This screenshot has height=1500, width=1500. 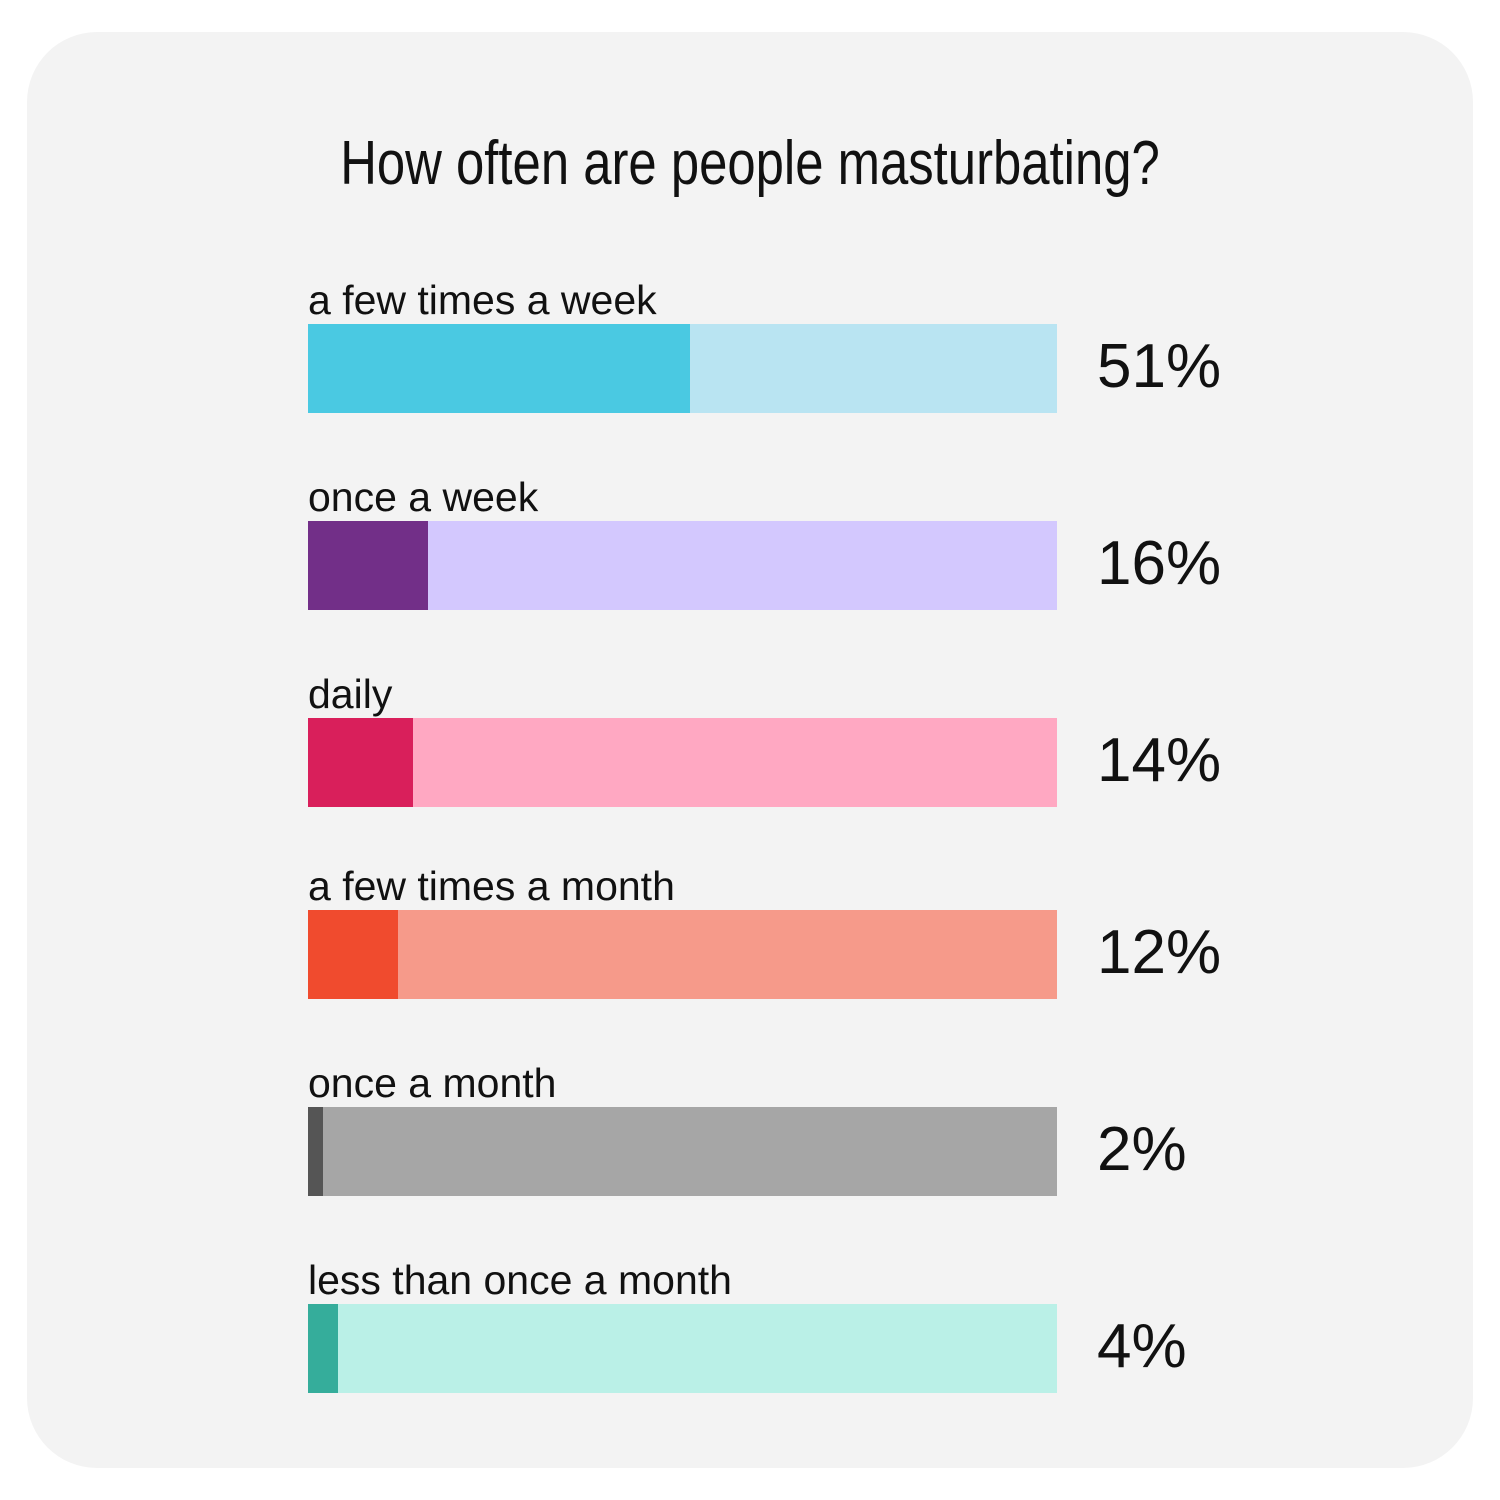 I want to click on category-label: less than once a month, so click(x=520, y=1280).